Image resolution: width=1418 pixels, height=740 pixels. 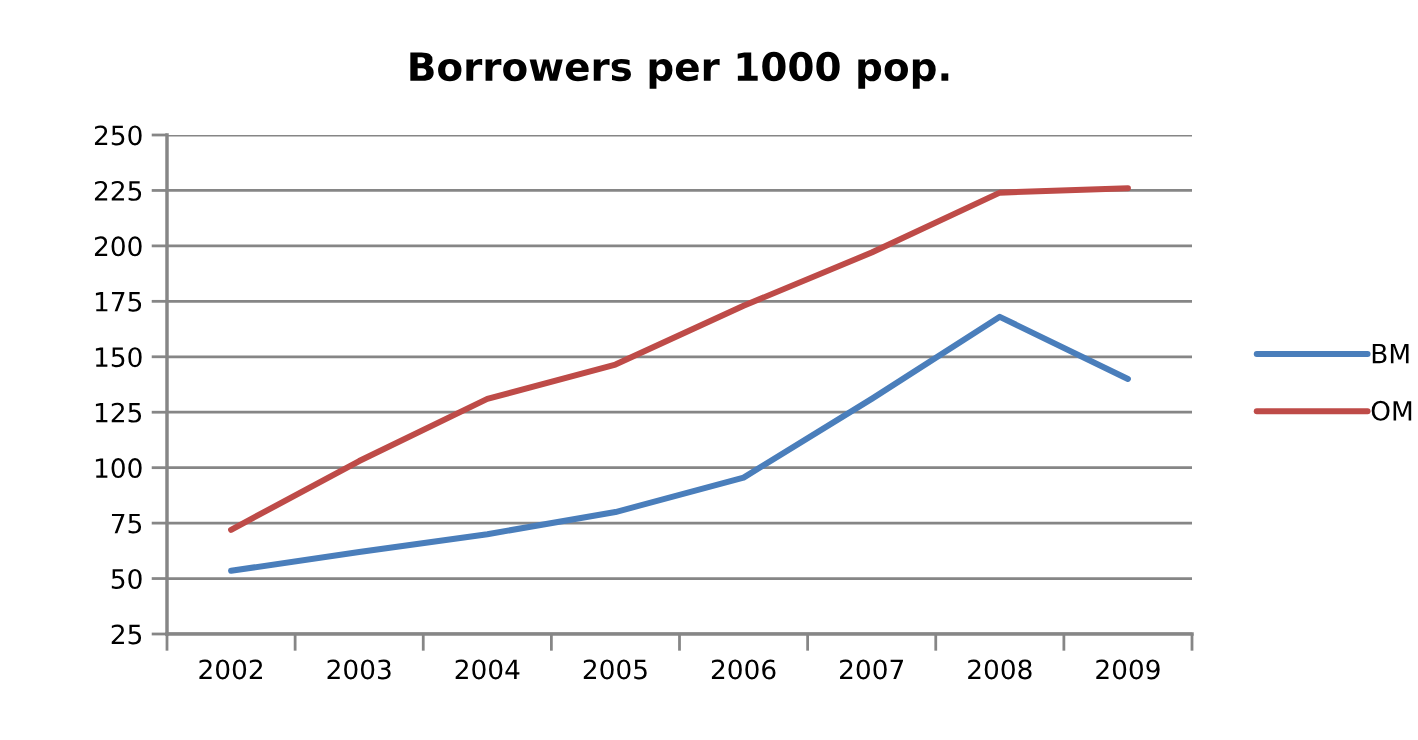 What do you see at coordinates (126, 634) in the screenshot?
I see `y-tick-label: 25` at bounding box center [126, 634].